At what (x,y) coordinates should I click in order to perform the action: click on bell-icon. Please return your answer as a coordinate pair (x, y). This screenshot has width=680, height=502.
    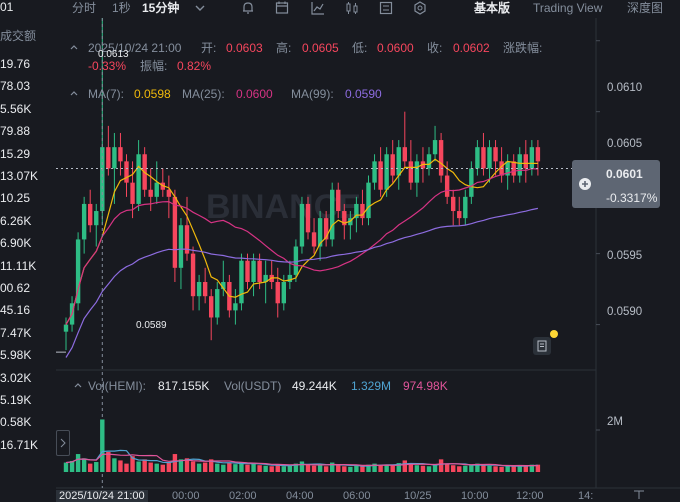
    Looking at the image, I should click on (248, 8).